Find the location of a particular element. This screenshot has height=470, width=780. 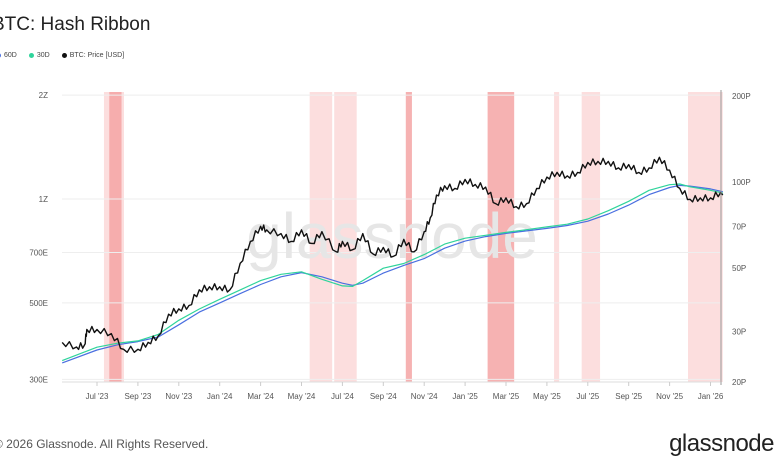

x-axis-tick-label: Jul '24 is located at coordinates (342, 396).